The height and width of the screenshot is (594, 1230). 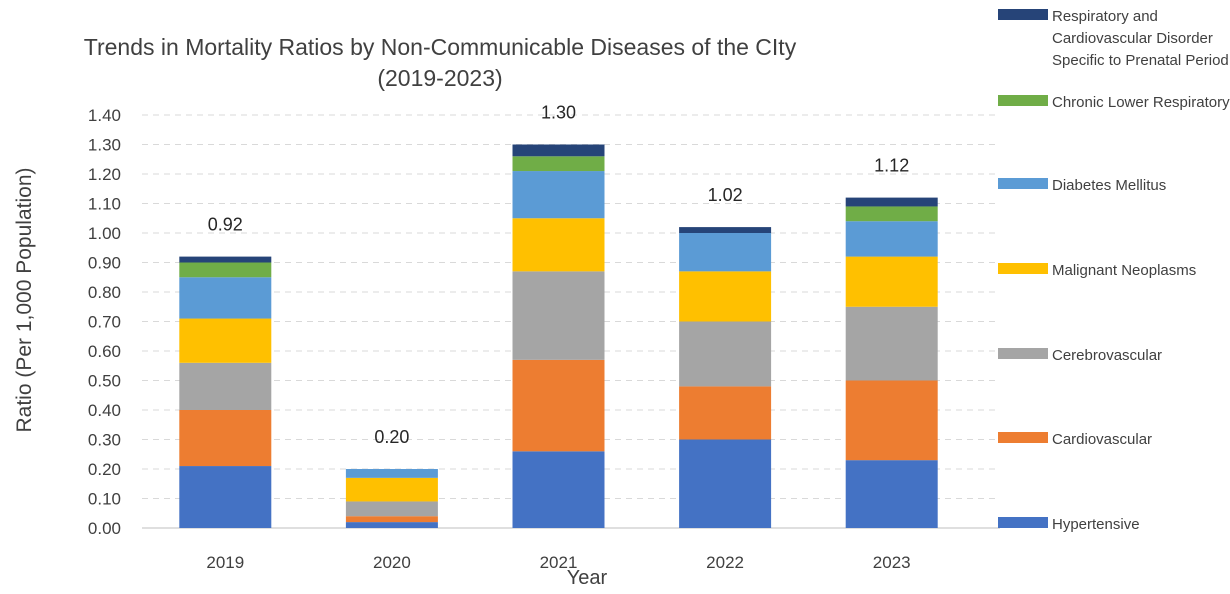 What do you see at coordinates (104, 145) in the screenshot?
I see `y-tick-label: 1.30` at bounding box center [104, 145].